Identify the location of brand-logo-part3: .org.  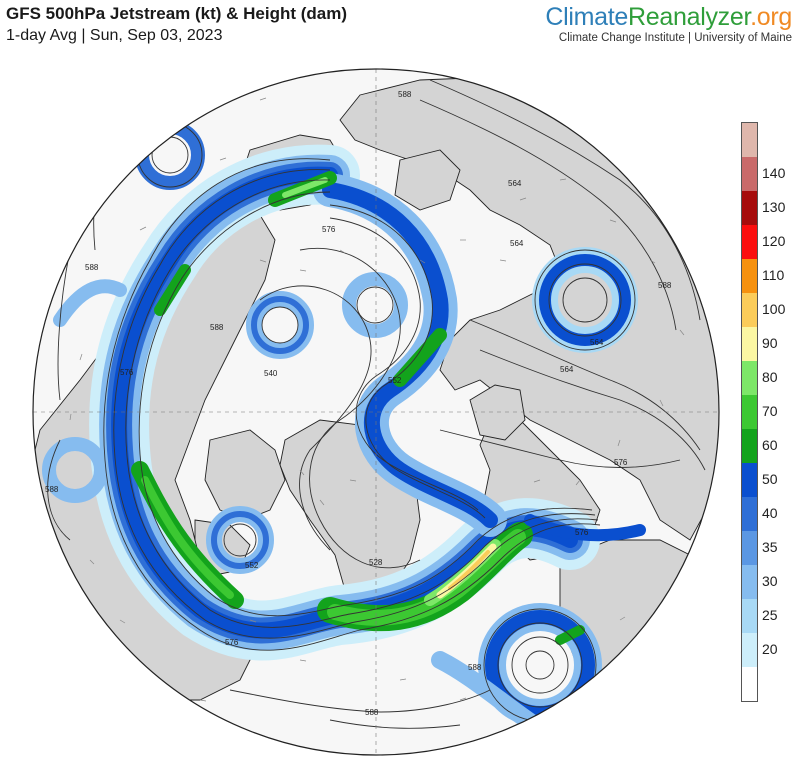
(771, 17).